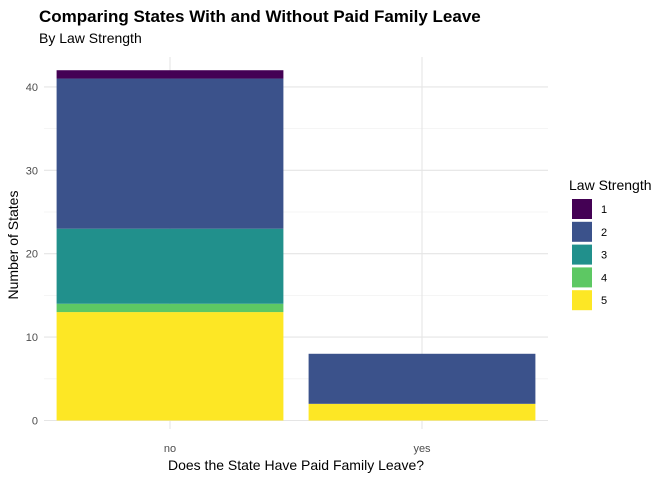  What do you see at coordinates (35, 422) in the screenshot?
I see `y-tick-label: 0` at bounding box center [35, 422].